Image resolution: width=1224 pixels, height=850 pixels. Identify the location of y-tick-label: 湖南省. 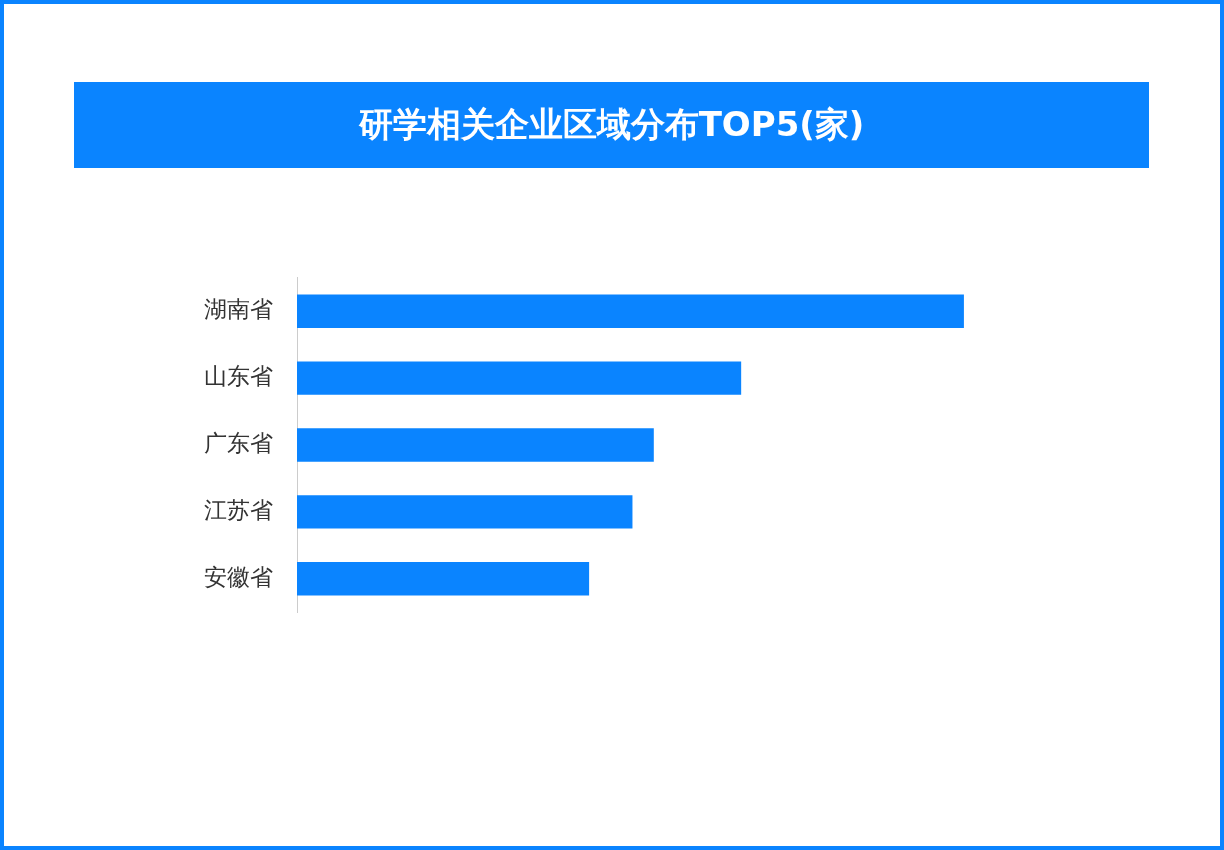
(238, 309).